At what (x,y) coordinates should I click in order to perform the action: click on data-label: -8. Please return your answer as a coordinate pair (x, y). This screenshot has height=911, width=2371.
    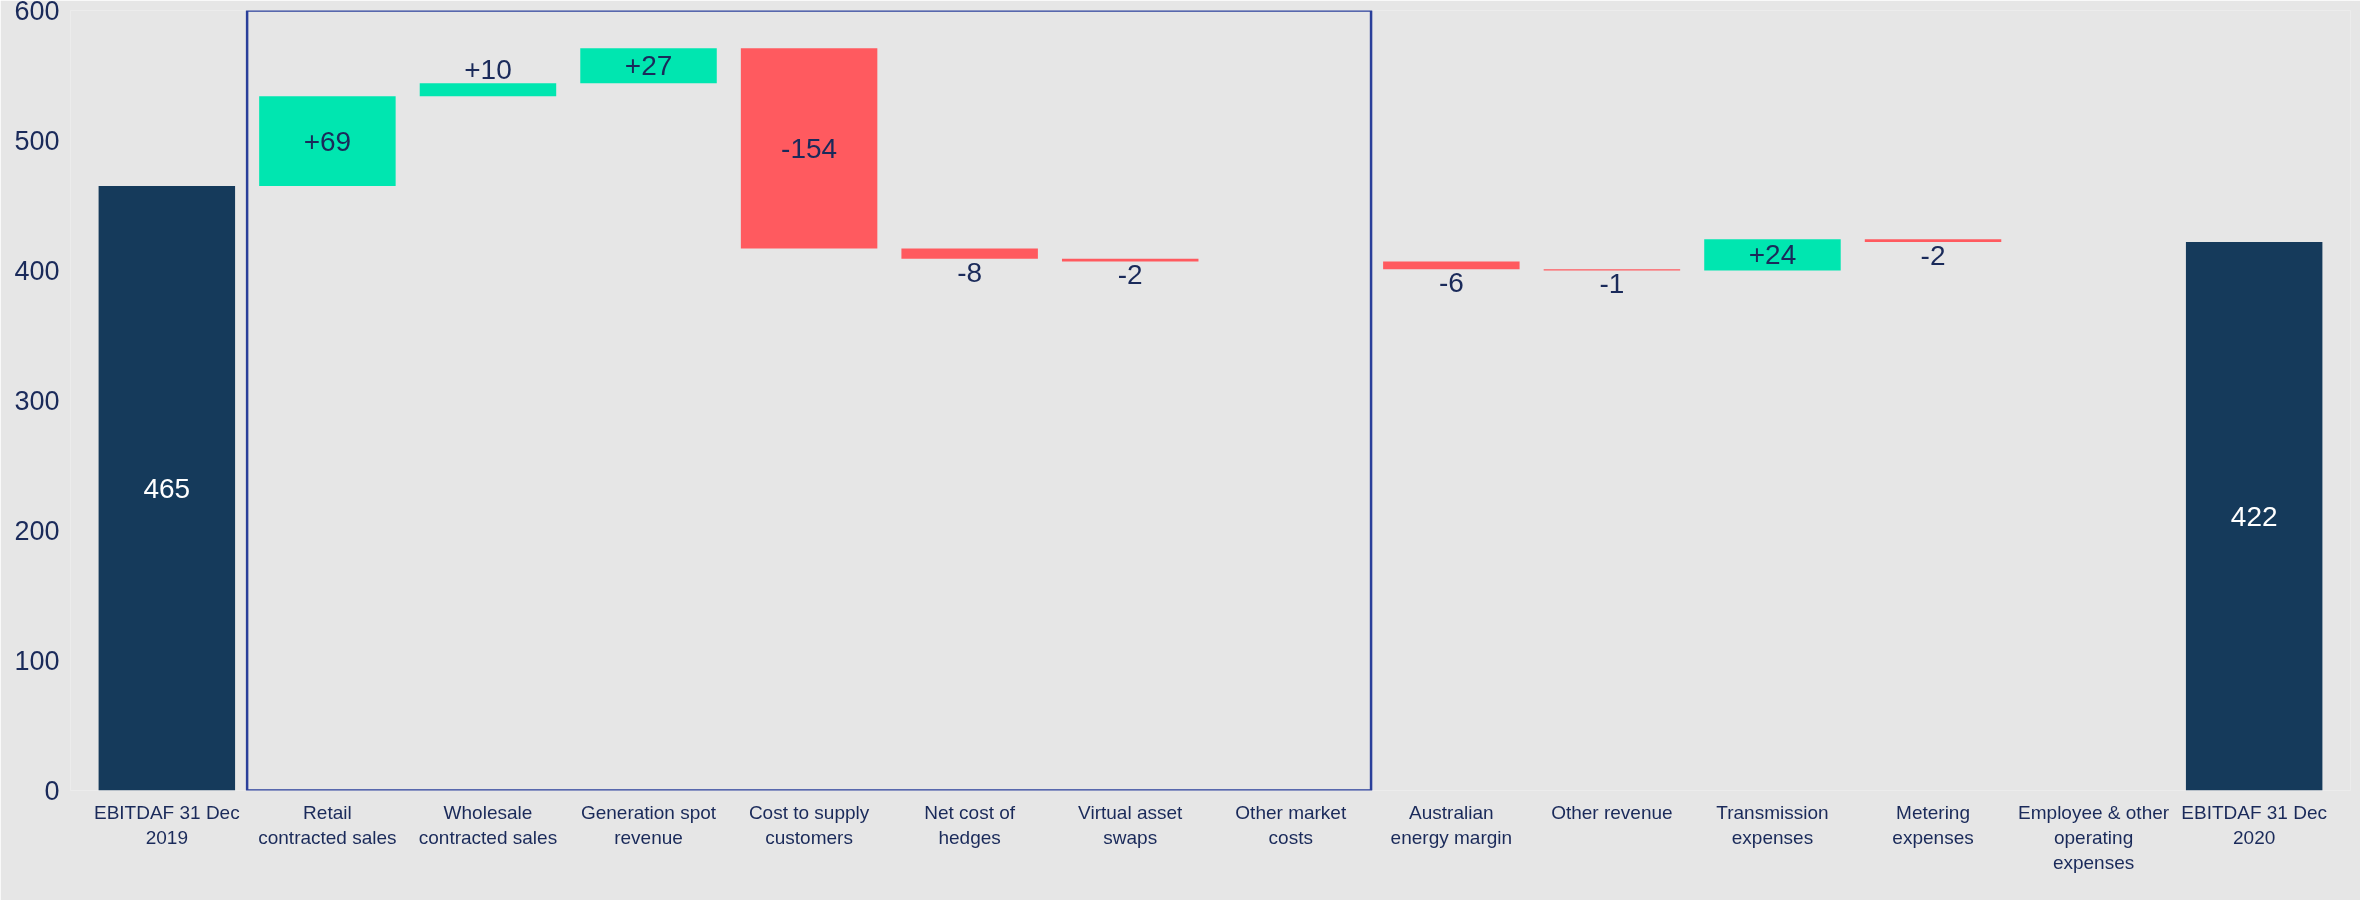
    Looking at the image, I should click on (970, 272).